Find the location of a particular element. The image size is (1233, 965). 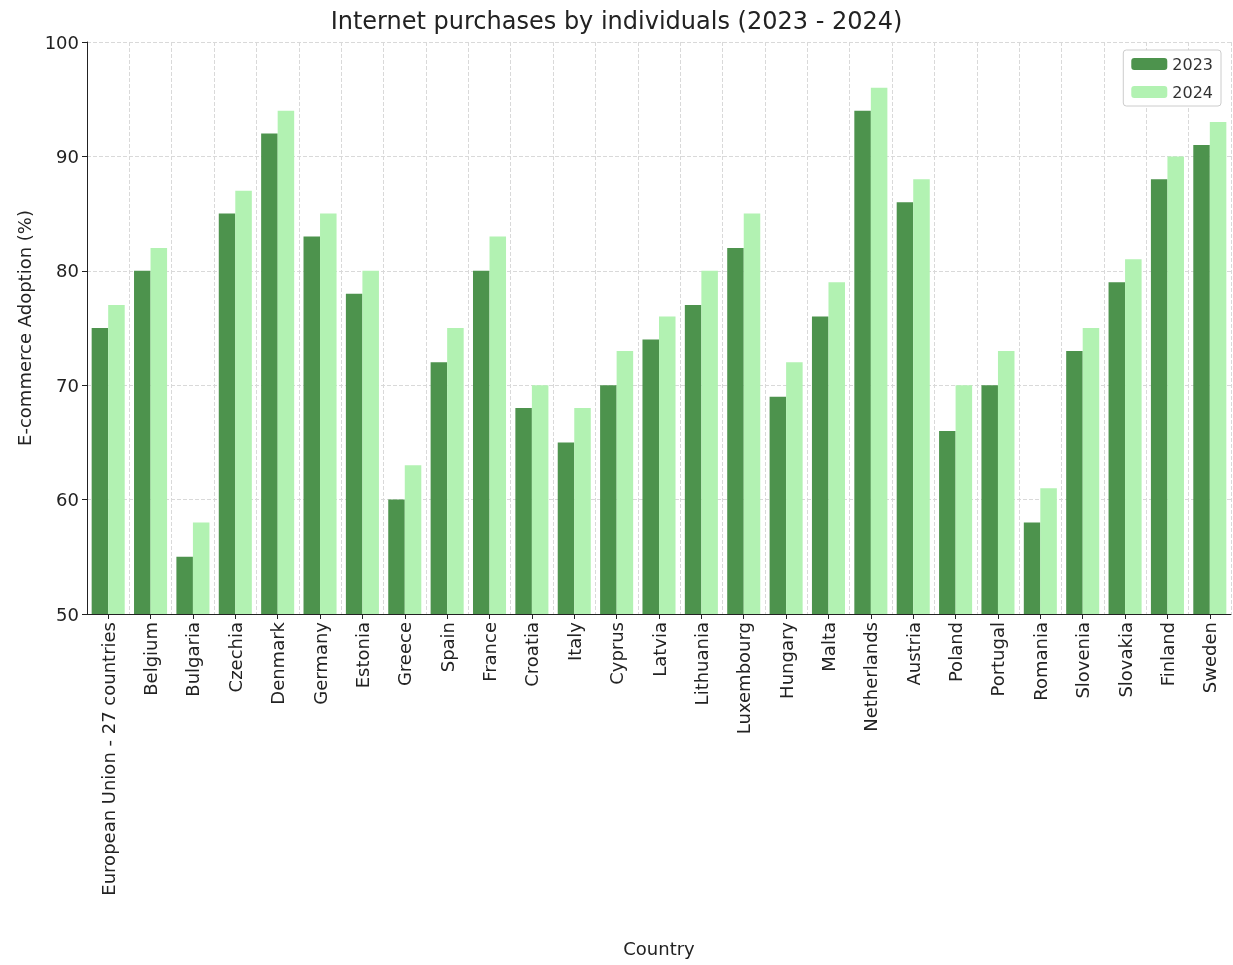

x-tick-label: Sweden is located at coordinates (1210, 658).